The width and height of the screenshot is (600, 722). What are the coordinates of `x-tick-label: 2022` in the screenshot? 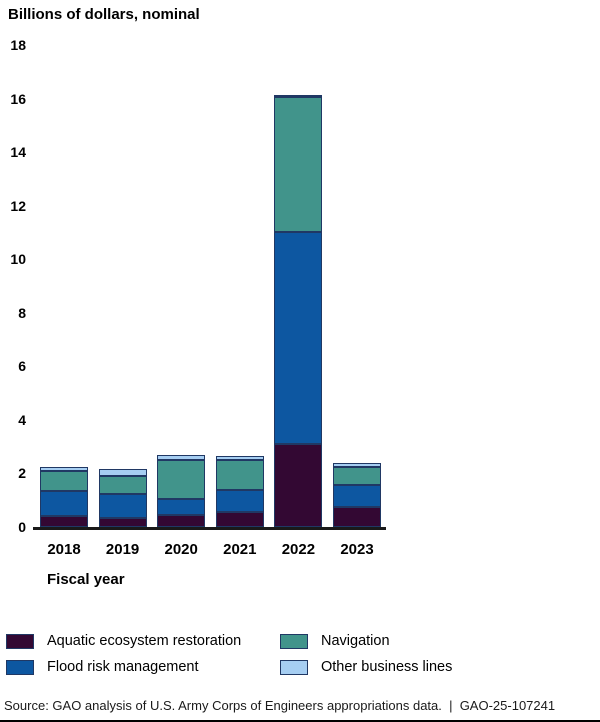 It's located at (298, 549).